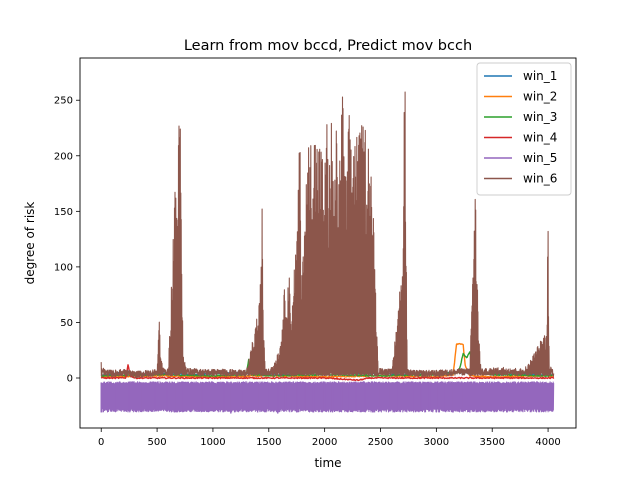 Image resolution: width=640 pixels, height=480 pixels. What do you see at coordinates (66, 323) in the screenshot?
I see `y-tick-label: 50` at bounding box center [66, 323].